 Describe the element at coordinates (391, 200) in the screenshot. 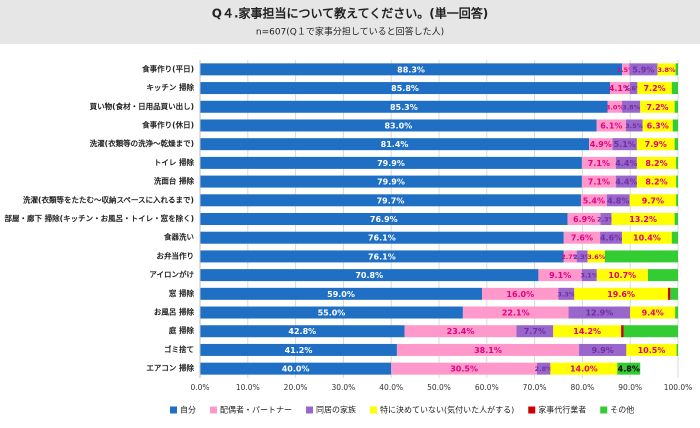

I see `data-label: 79.7%` at that location.